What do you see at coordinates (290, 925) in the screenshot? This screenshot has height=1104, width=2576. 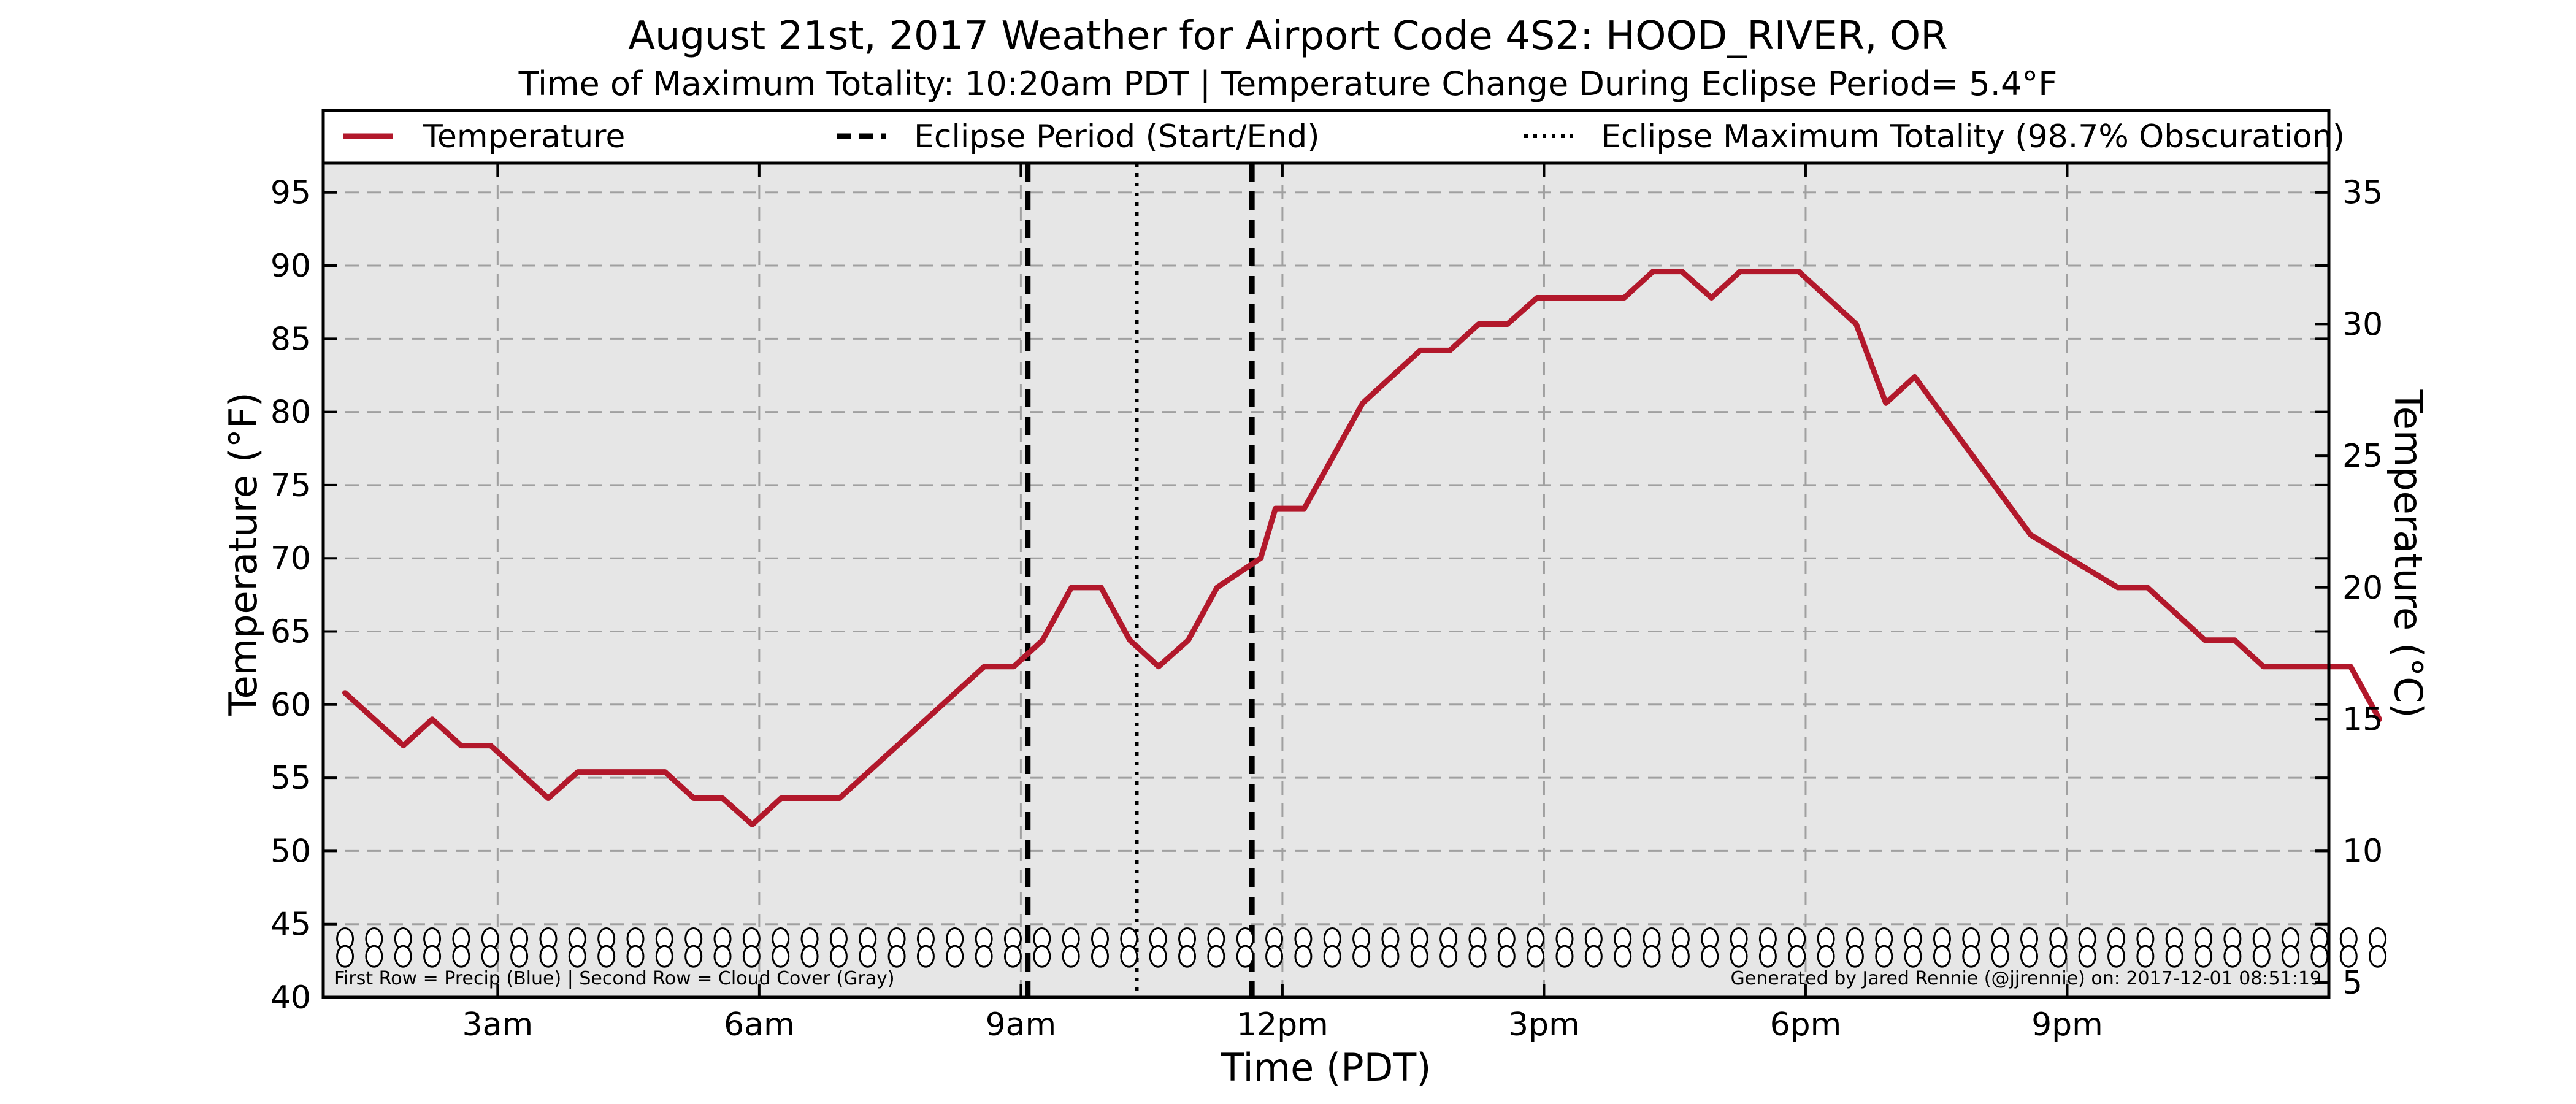 I see `y-tick-label: 45` at bounding box center [290, 925].